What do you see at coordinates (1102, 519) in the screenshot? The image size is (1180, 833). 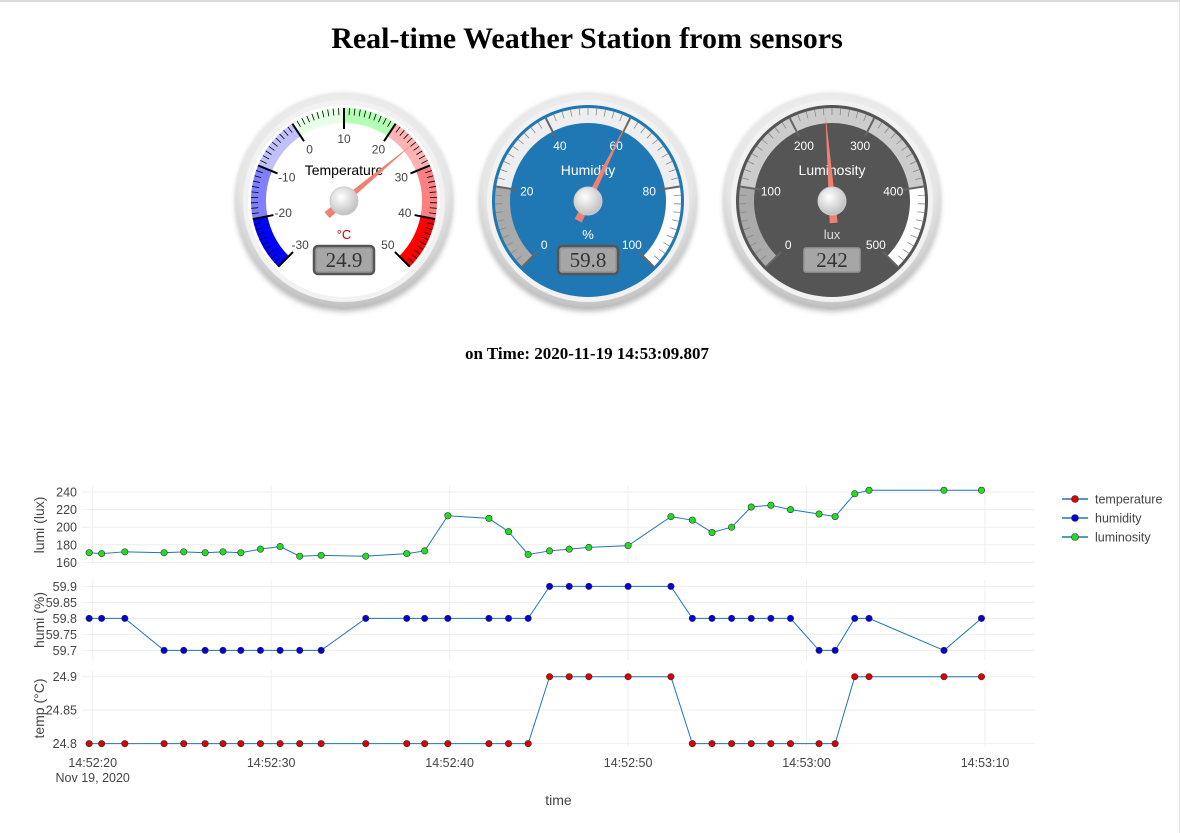 I see `legend-item-humidity: humidity` at bounding box center [1102, 519].